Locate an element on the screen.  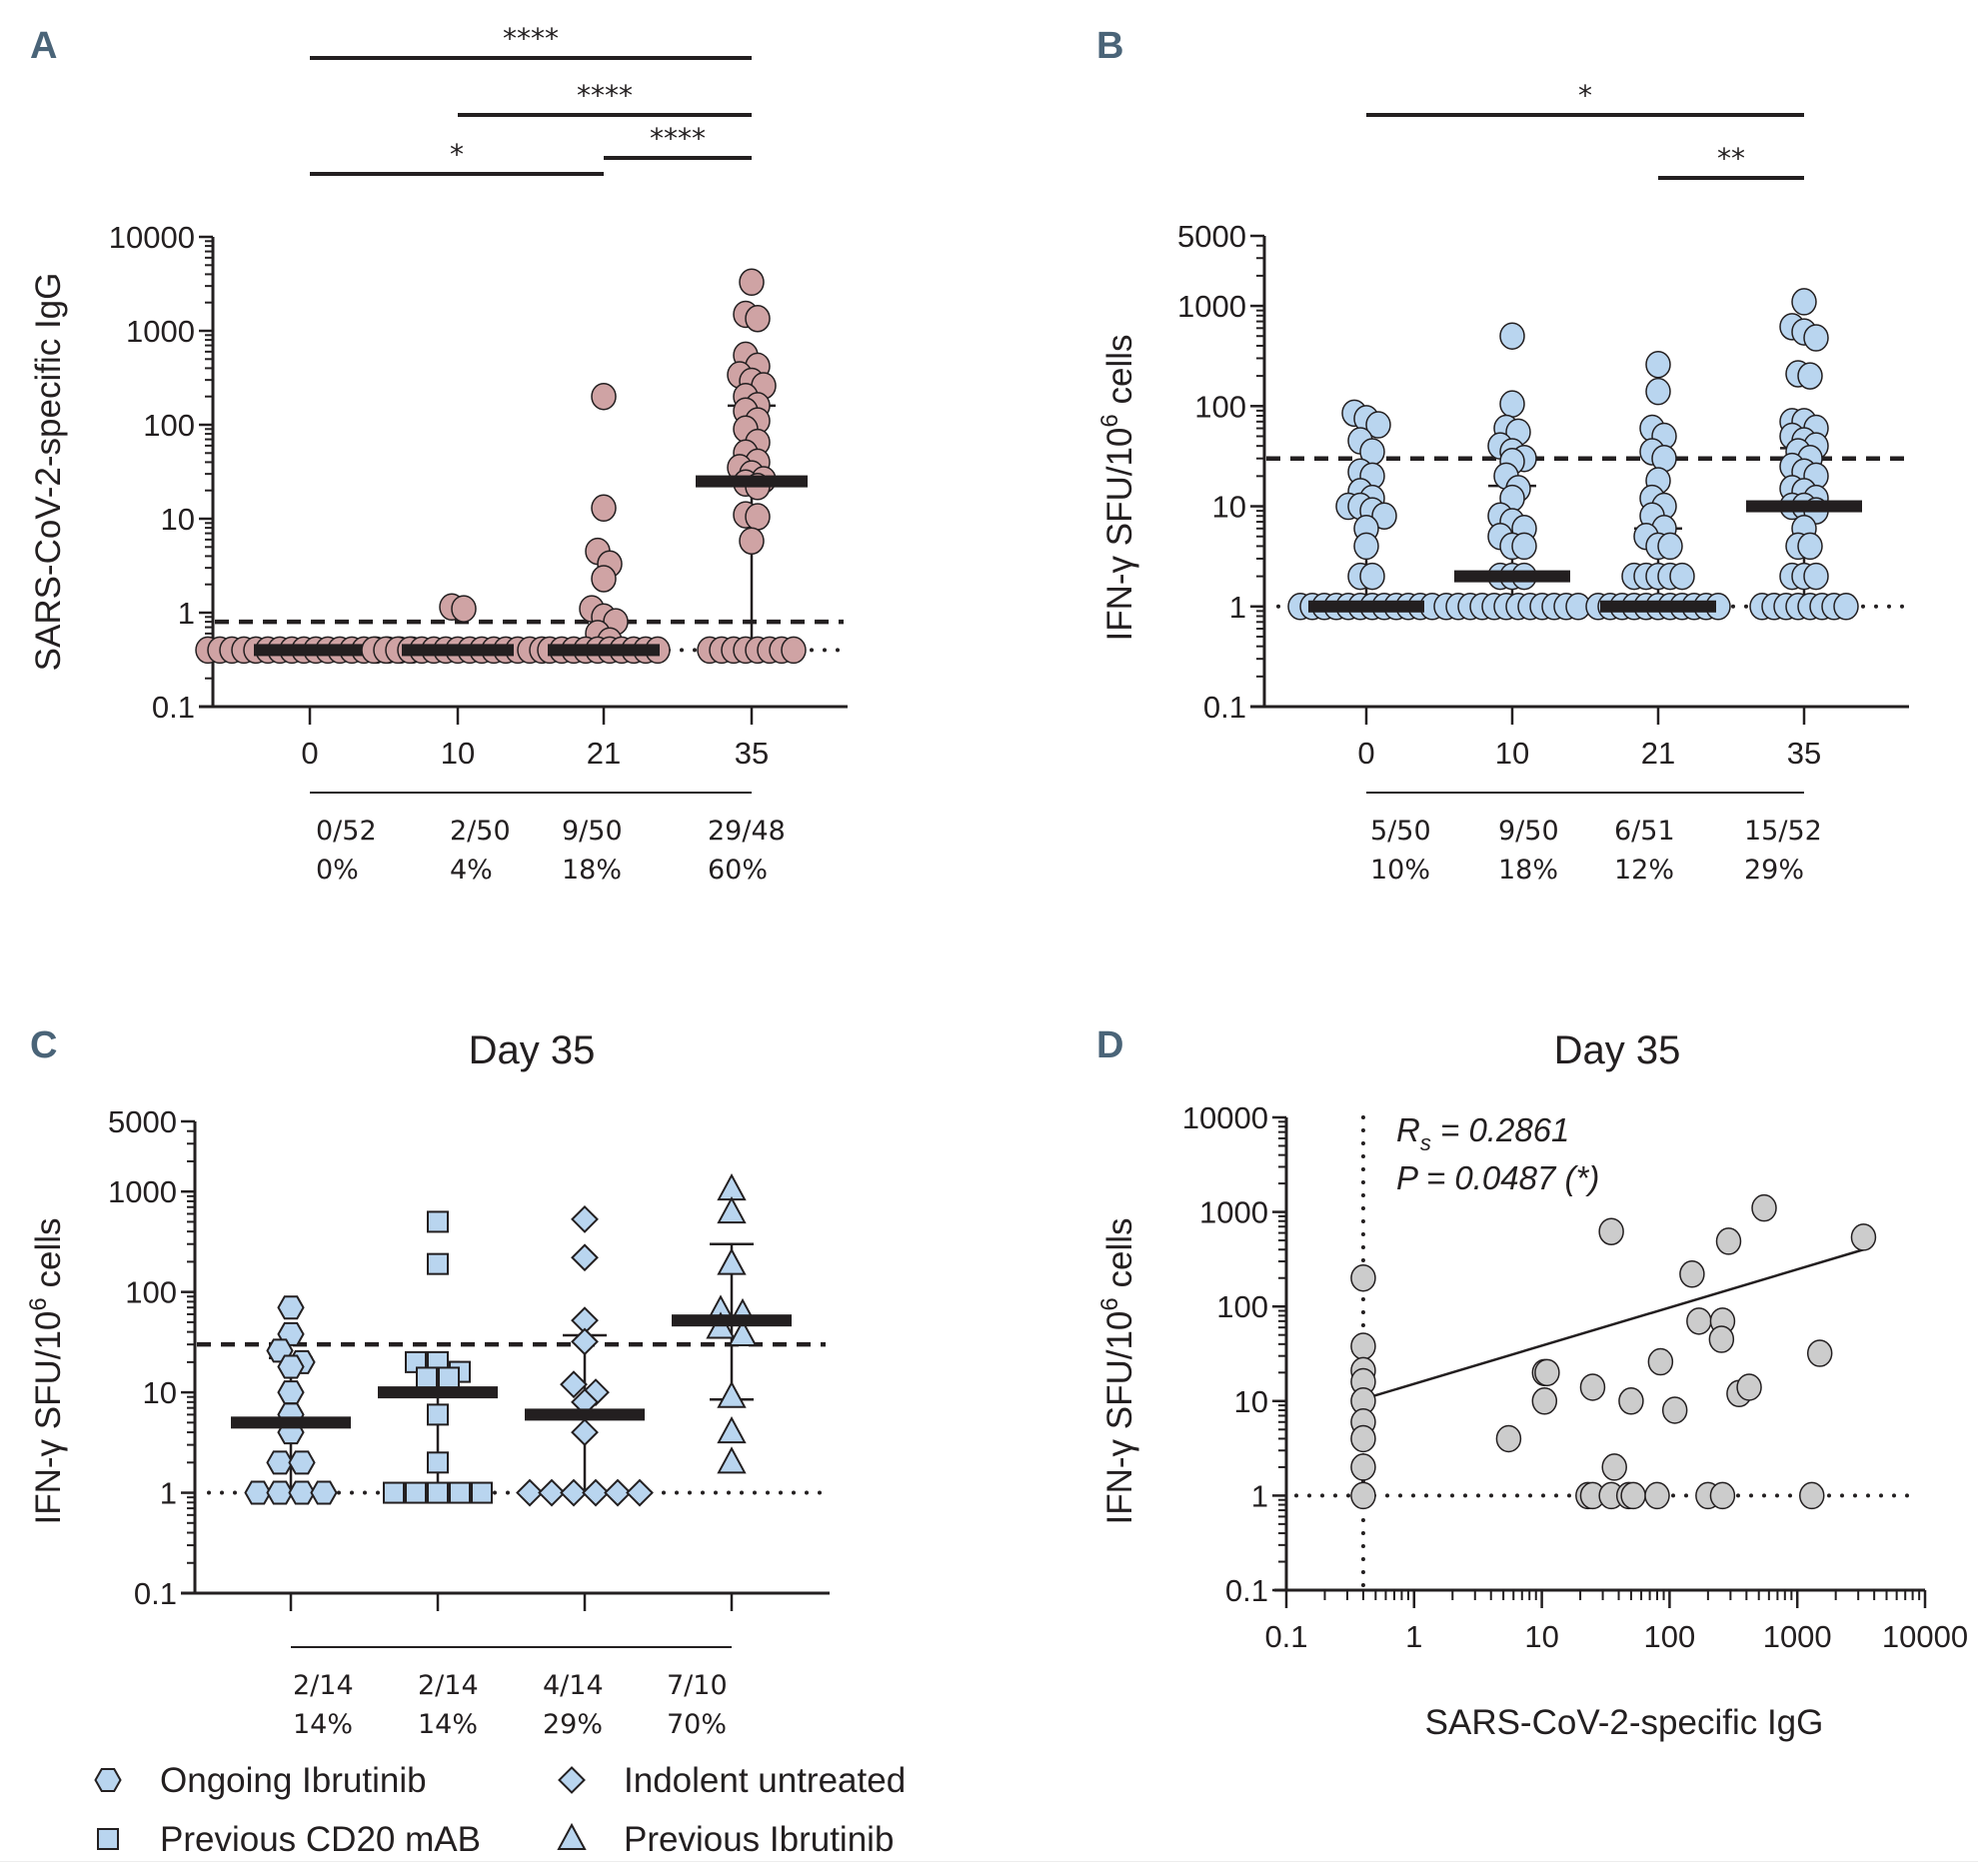
bottom-rule is located at coordinates (989, 1861).